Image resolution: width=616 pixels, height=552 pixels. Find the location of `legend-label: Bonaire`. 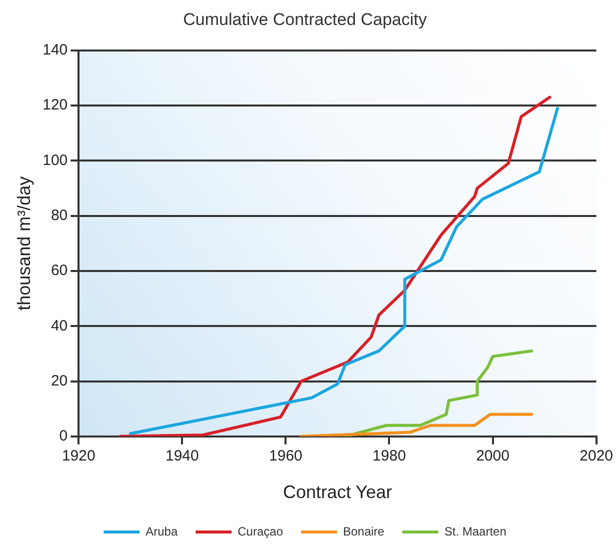

legend-label: Bonaire is located at coordinates (363, 531).